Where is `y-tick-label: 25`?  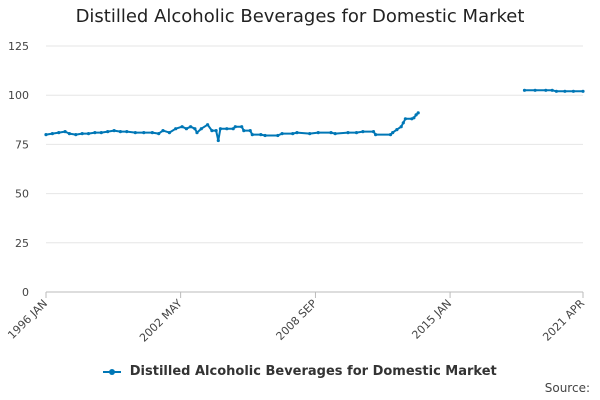
y-tick-label: 25 is located at coordinates (22, 243).